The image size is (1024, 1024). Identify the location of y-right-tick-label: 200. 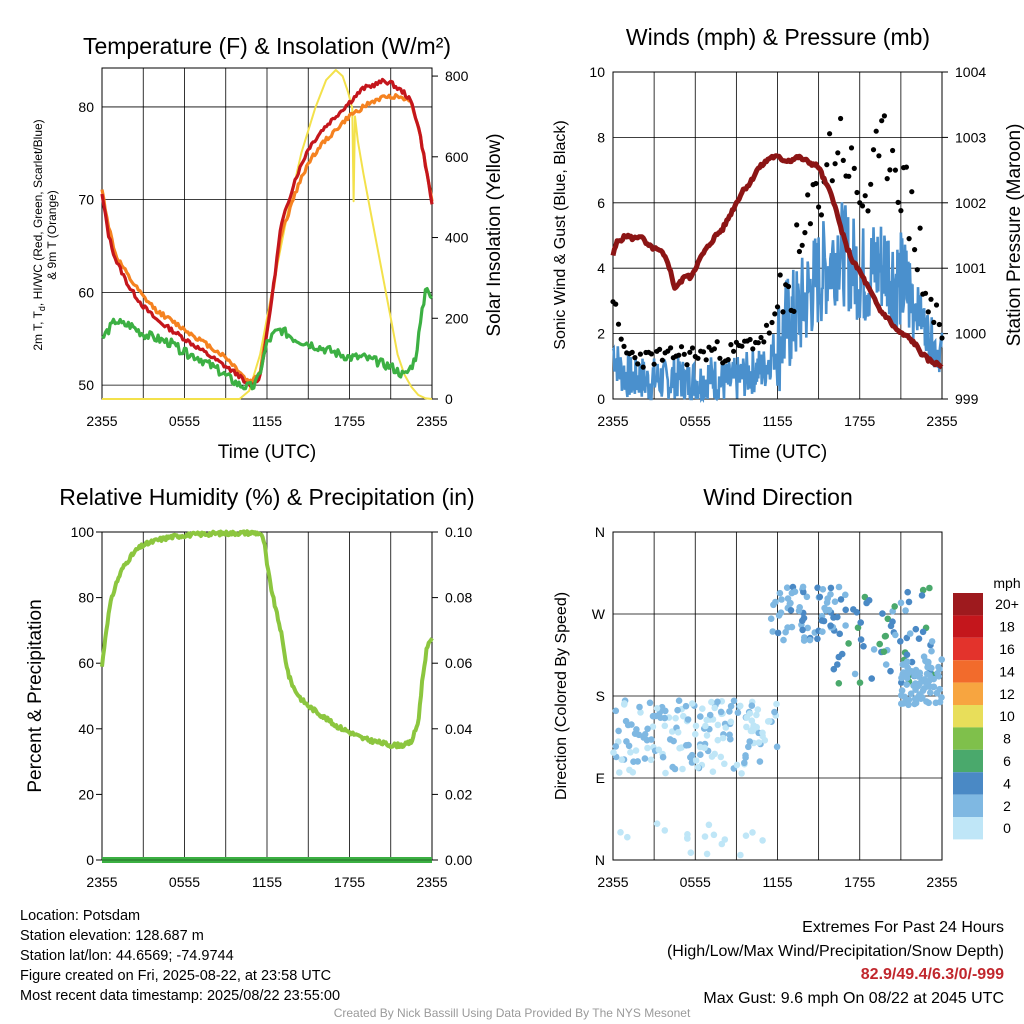
(457, 318).